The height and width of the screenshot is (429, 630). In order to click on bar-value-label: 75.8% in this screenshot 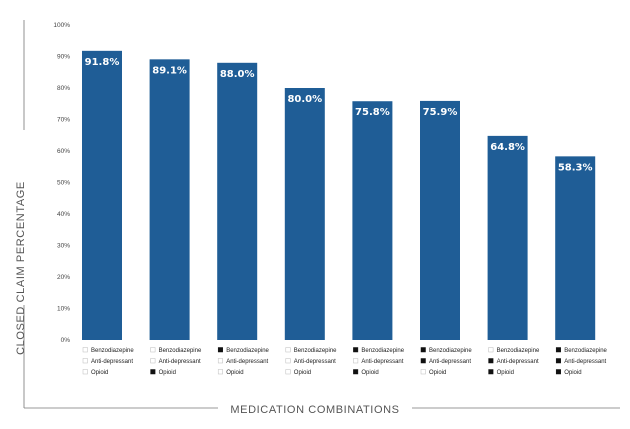, I will do `click(372, 112)`.